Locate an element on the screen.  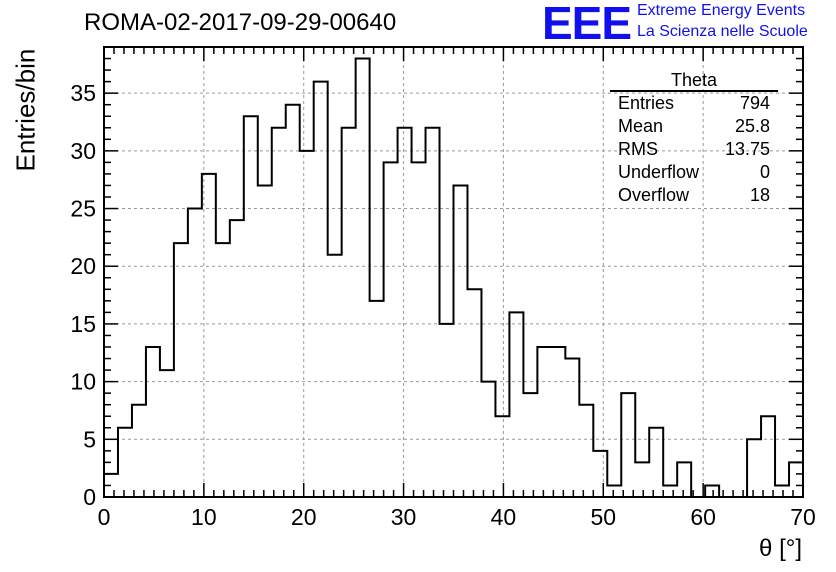
stats-row: Mean 25.8 is located at coordinates (694, 126).